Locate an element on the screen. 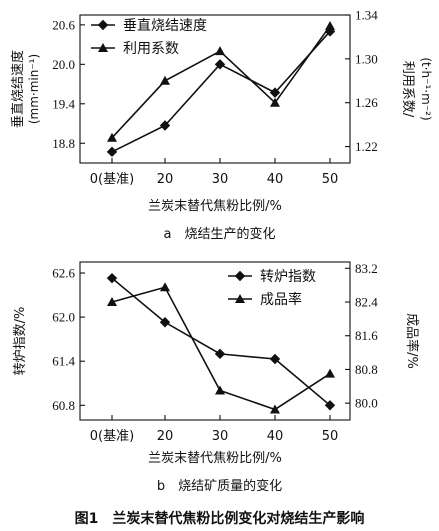  chart-b-left-tick-label: 62.0 is located at coordinates (63, 317).